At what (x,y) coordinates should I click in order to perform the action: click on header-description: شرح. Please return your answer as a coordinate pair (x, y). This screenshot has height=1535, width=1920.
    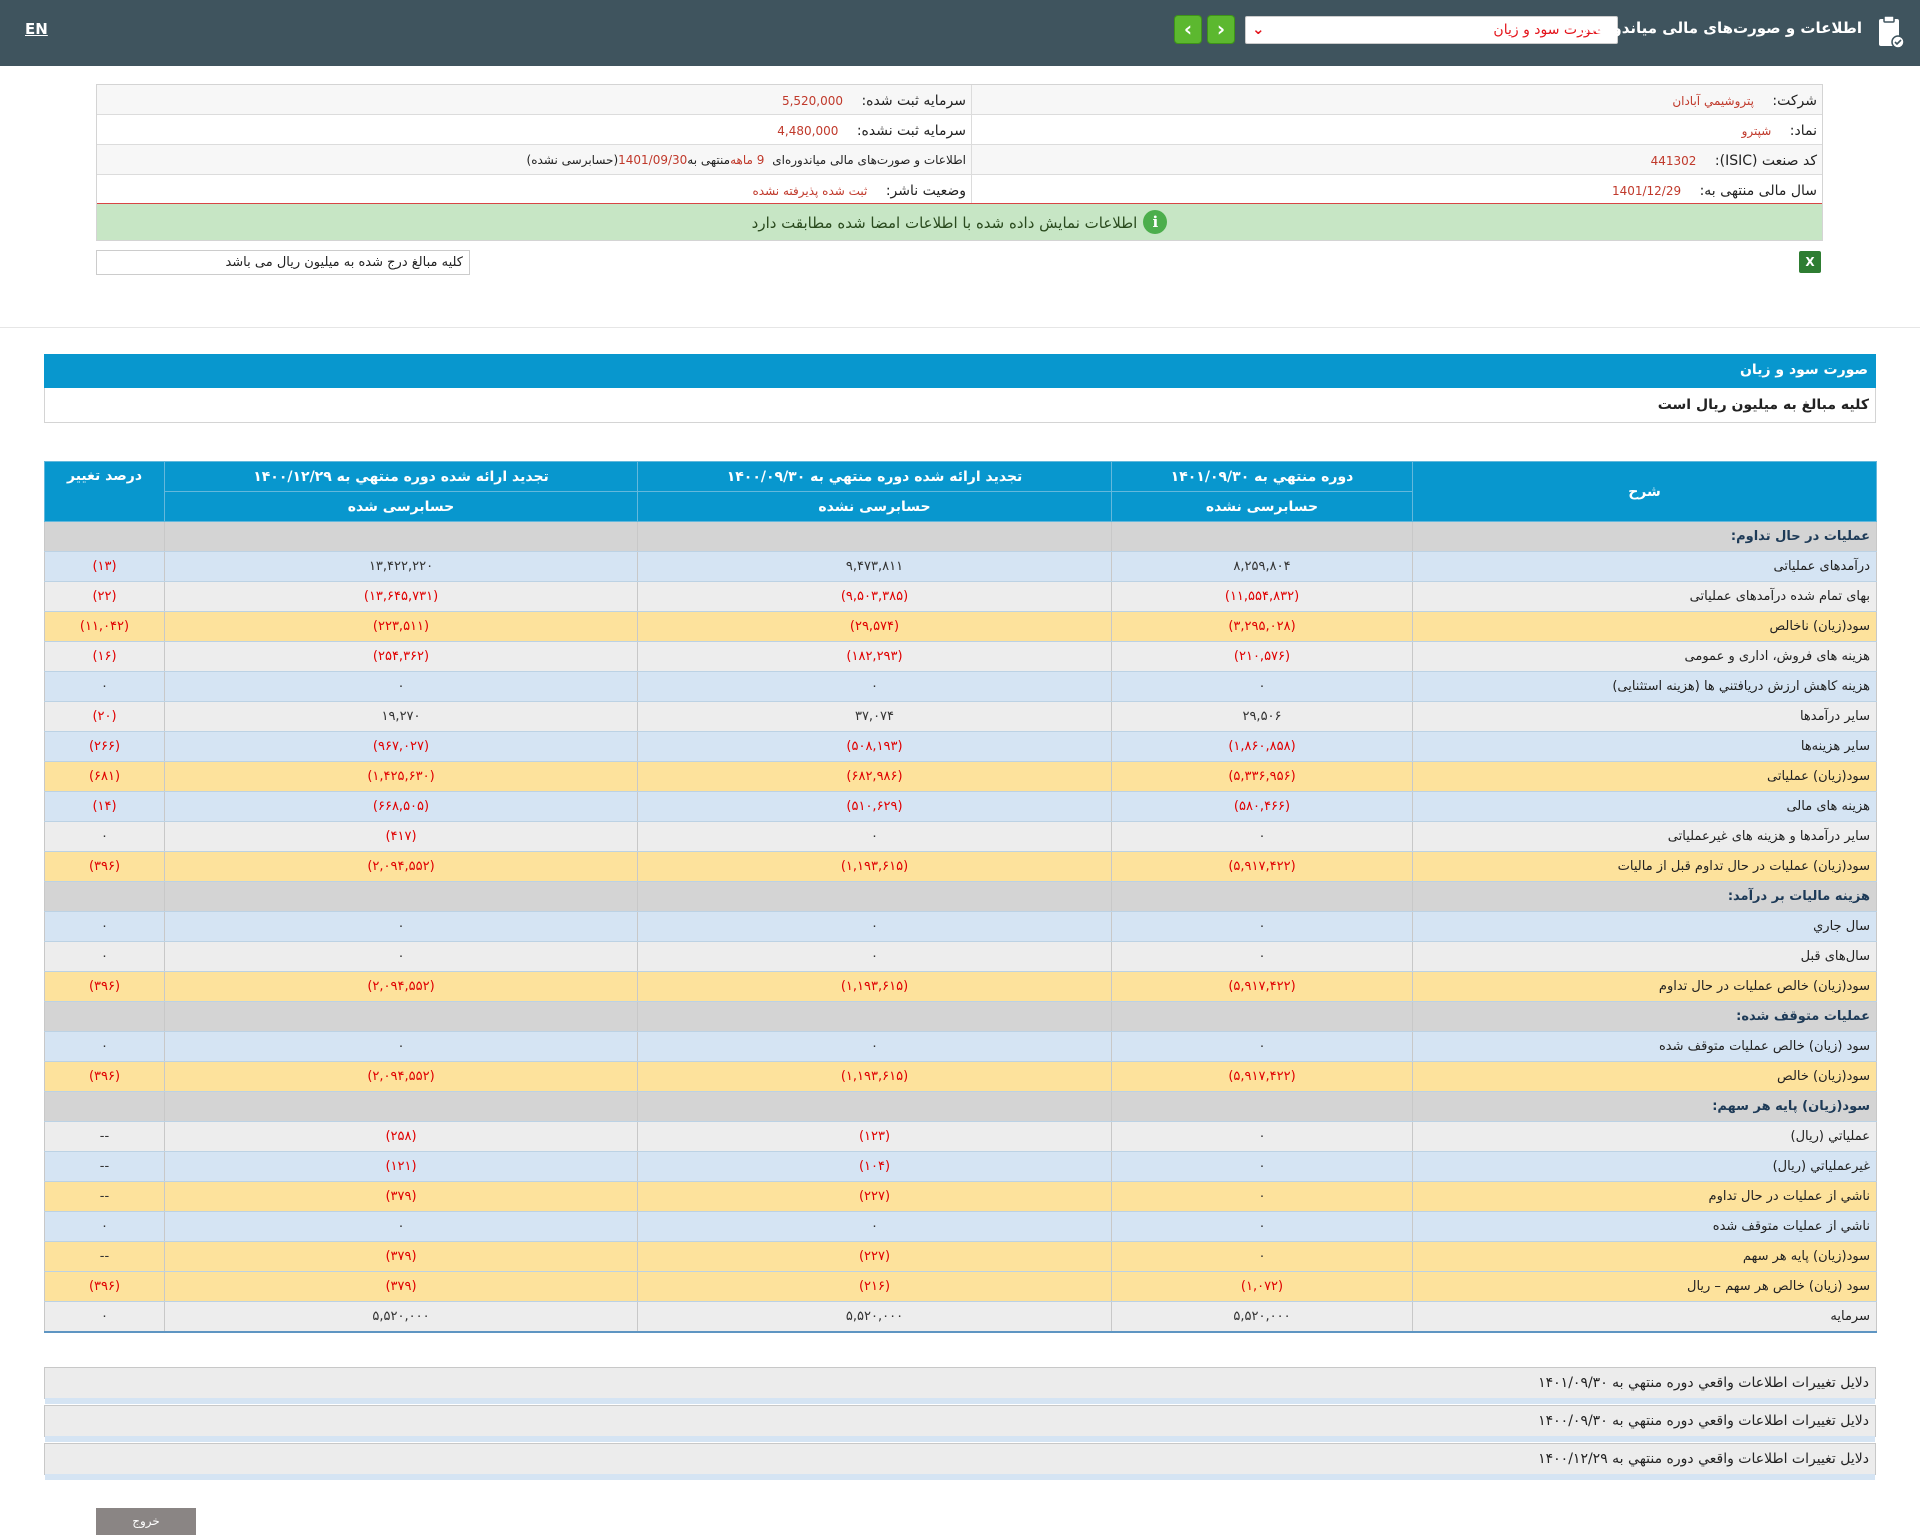
    Looking at the image, I should click on (1644, 491).